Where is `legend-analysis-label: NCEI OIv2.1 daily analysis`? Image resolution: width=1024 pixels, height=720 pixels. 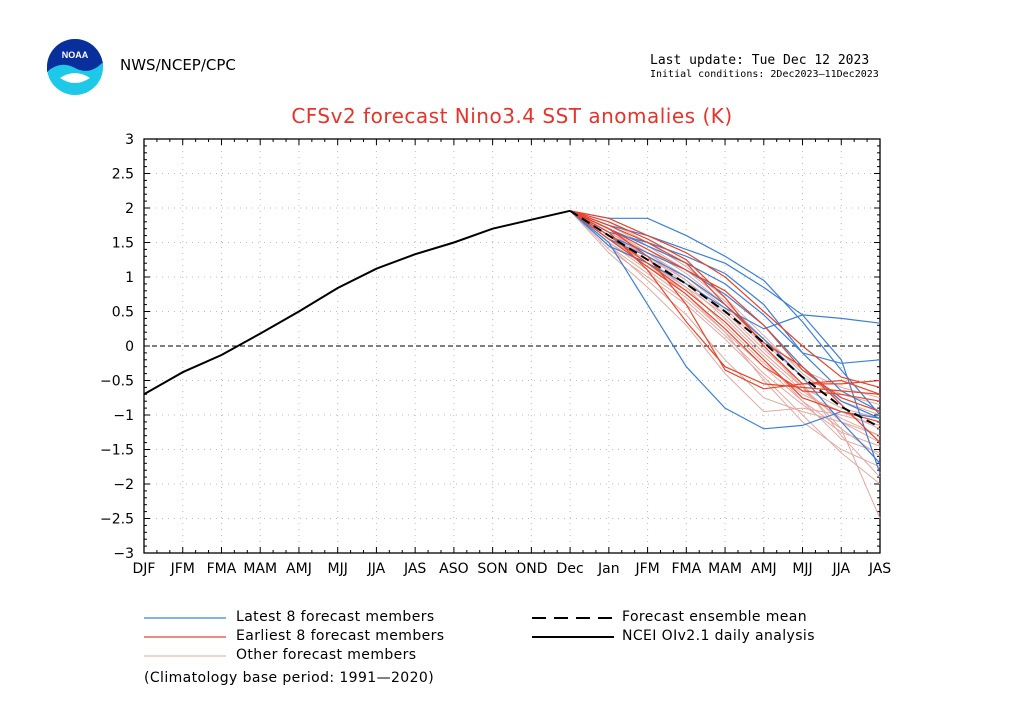
legend-analysis-label: NCEI OIv2.1 daily analysis is located at coordinates (718, 636).